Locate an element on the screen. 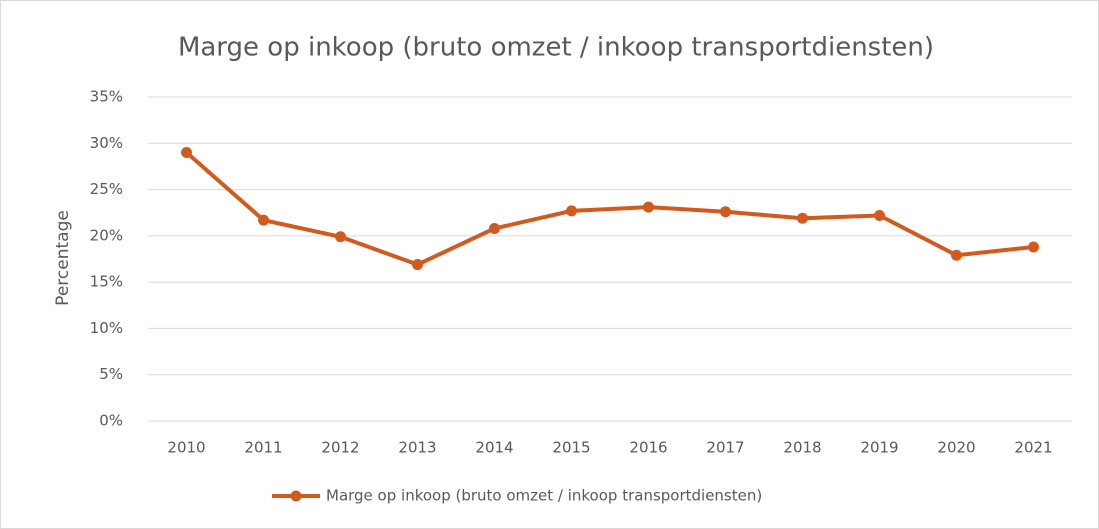  x-tick-label: 2020 is located at coordinates (956, 448).